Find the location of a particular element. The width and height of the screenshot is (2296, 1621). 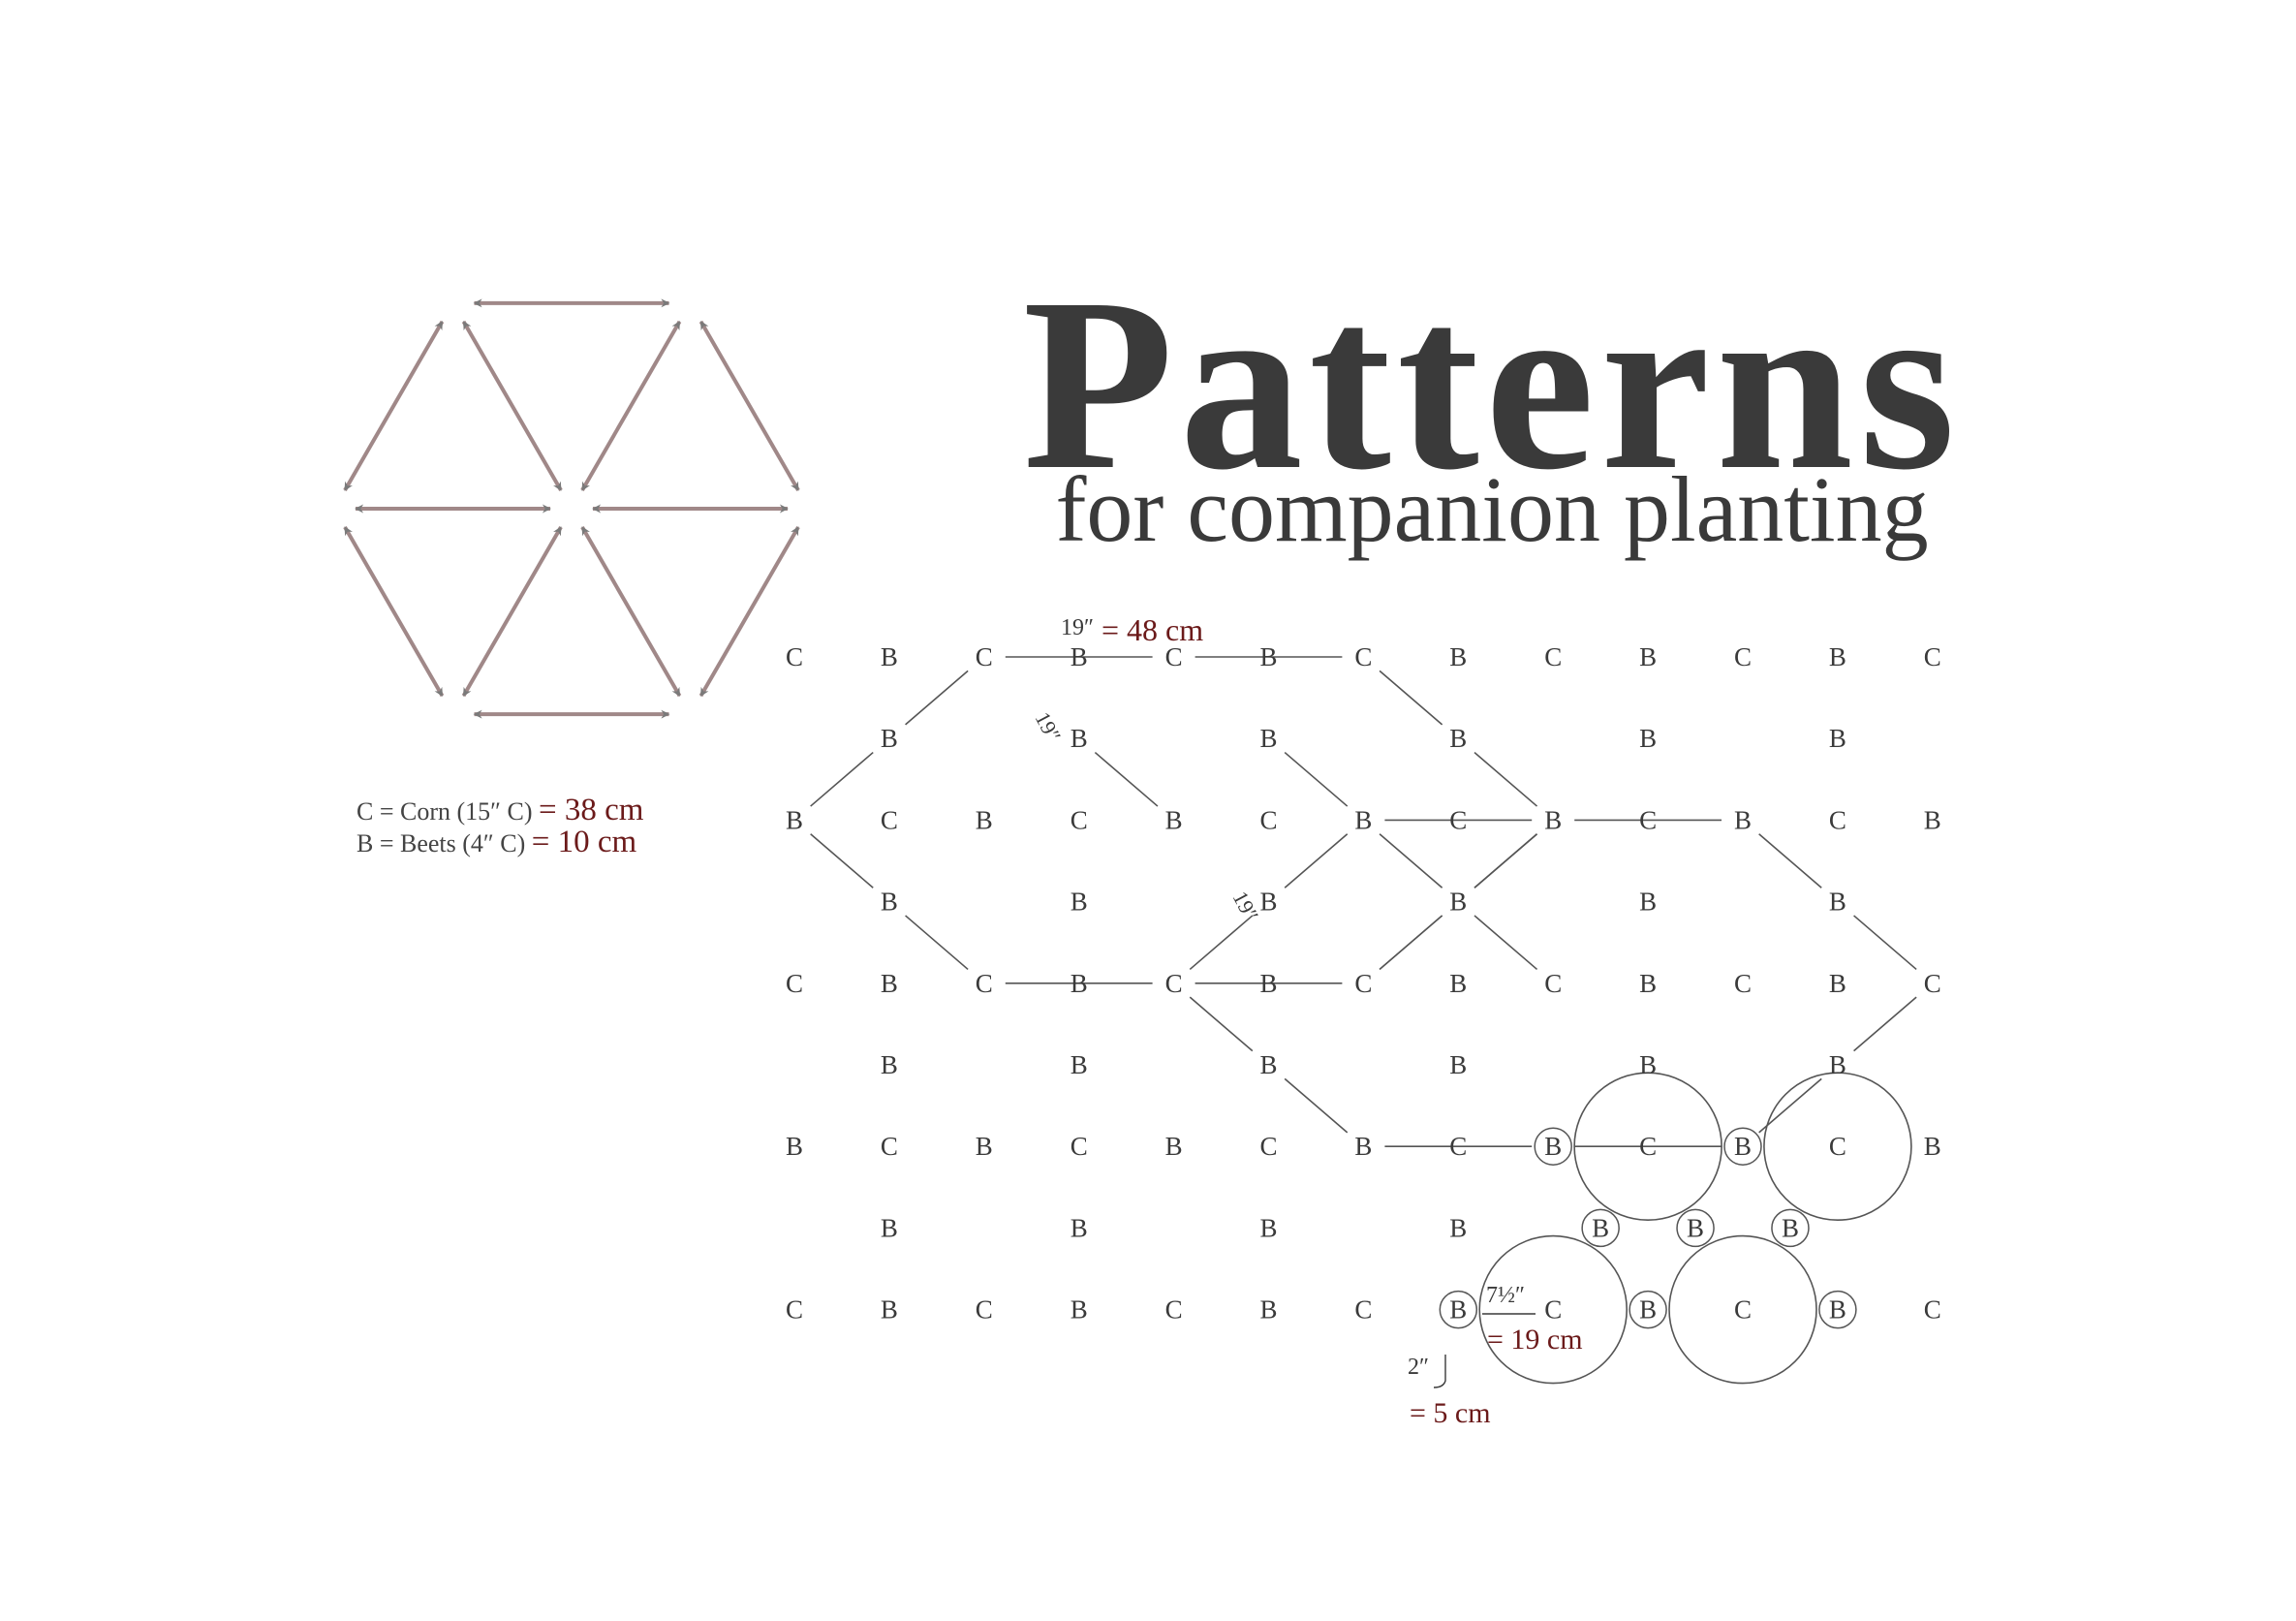

page-title: Patterns is located at coordinates (1492, 384).